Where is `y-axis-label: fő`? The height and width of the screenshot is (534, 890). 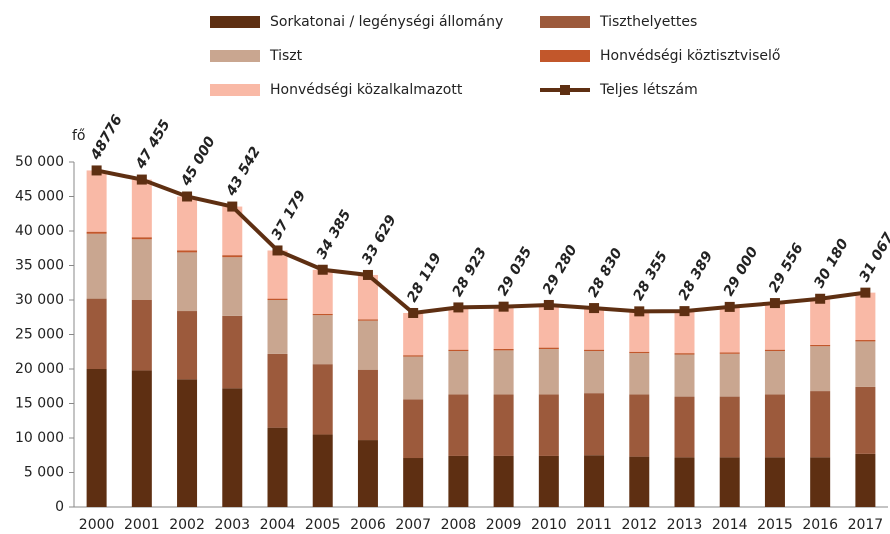 y-axis-label: fő is located at coordinates (79, 136).